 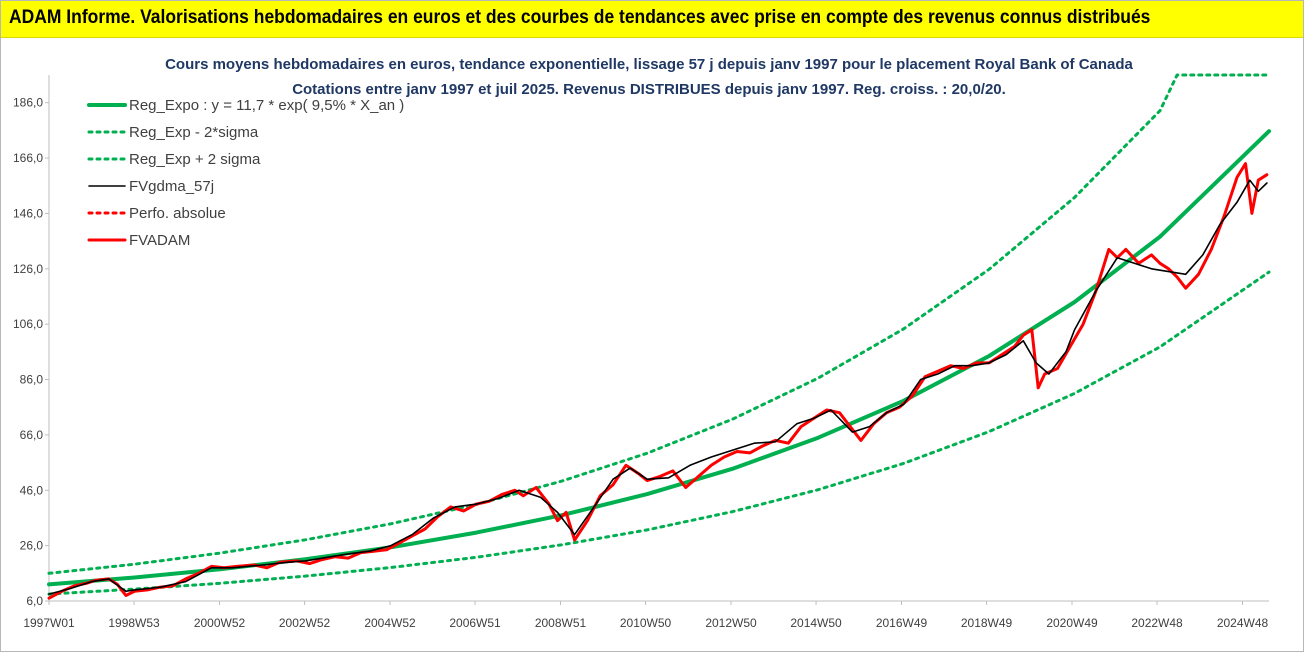 I want to click on x-tick-label: 2010W50, so click(x=646, y=623).